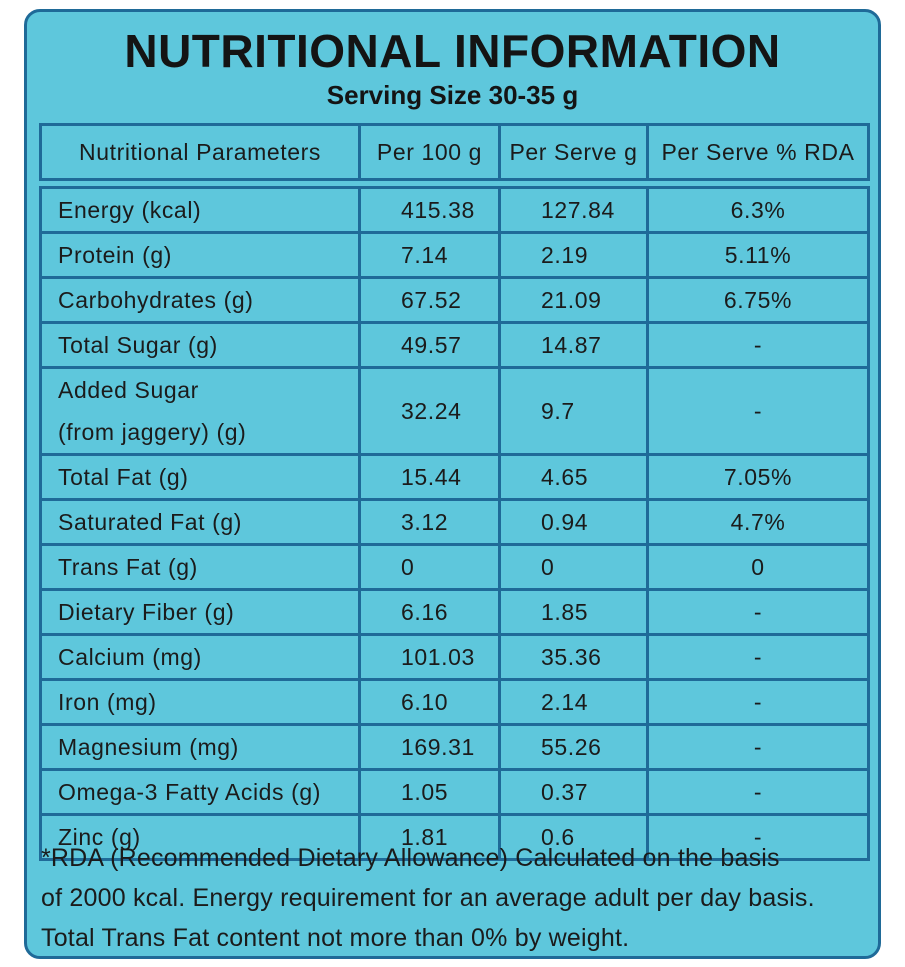 The height and width of the screenshot is (967, 905). Describe the element at coordinates (200, 411) in the screenshot. I see `table-cell: Added Sugar (from jaggery) (g)` at that location.